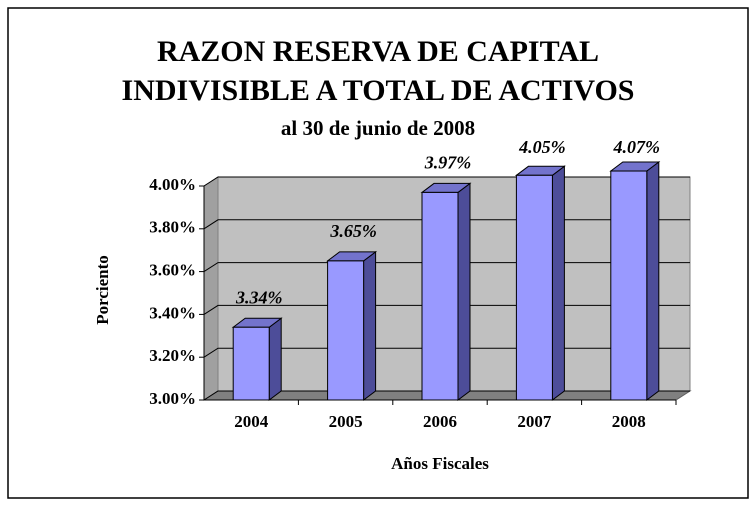 Image resolution: width=756 pixels, height=505 pixels. What do you see at coordinates (172, 227) in the screenshot?
I see `y-tick-label: 3.80%` at bounding box center [172, 227].